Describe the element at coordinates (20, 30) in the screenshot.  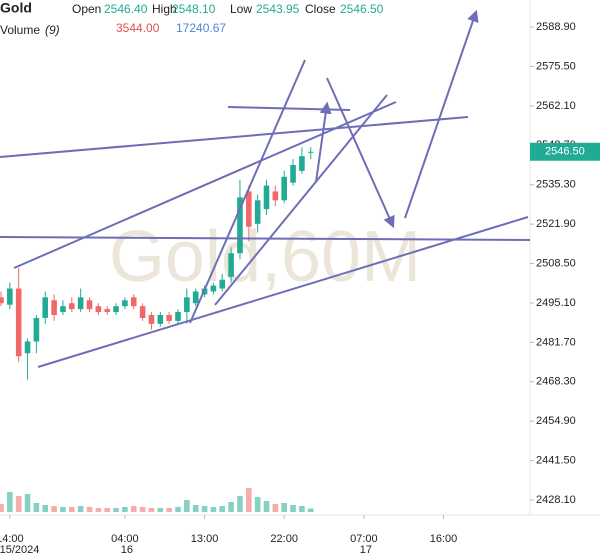
I see `volume-label: Volume` at that location.